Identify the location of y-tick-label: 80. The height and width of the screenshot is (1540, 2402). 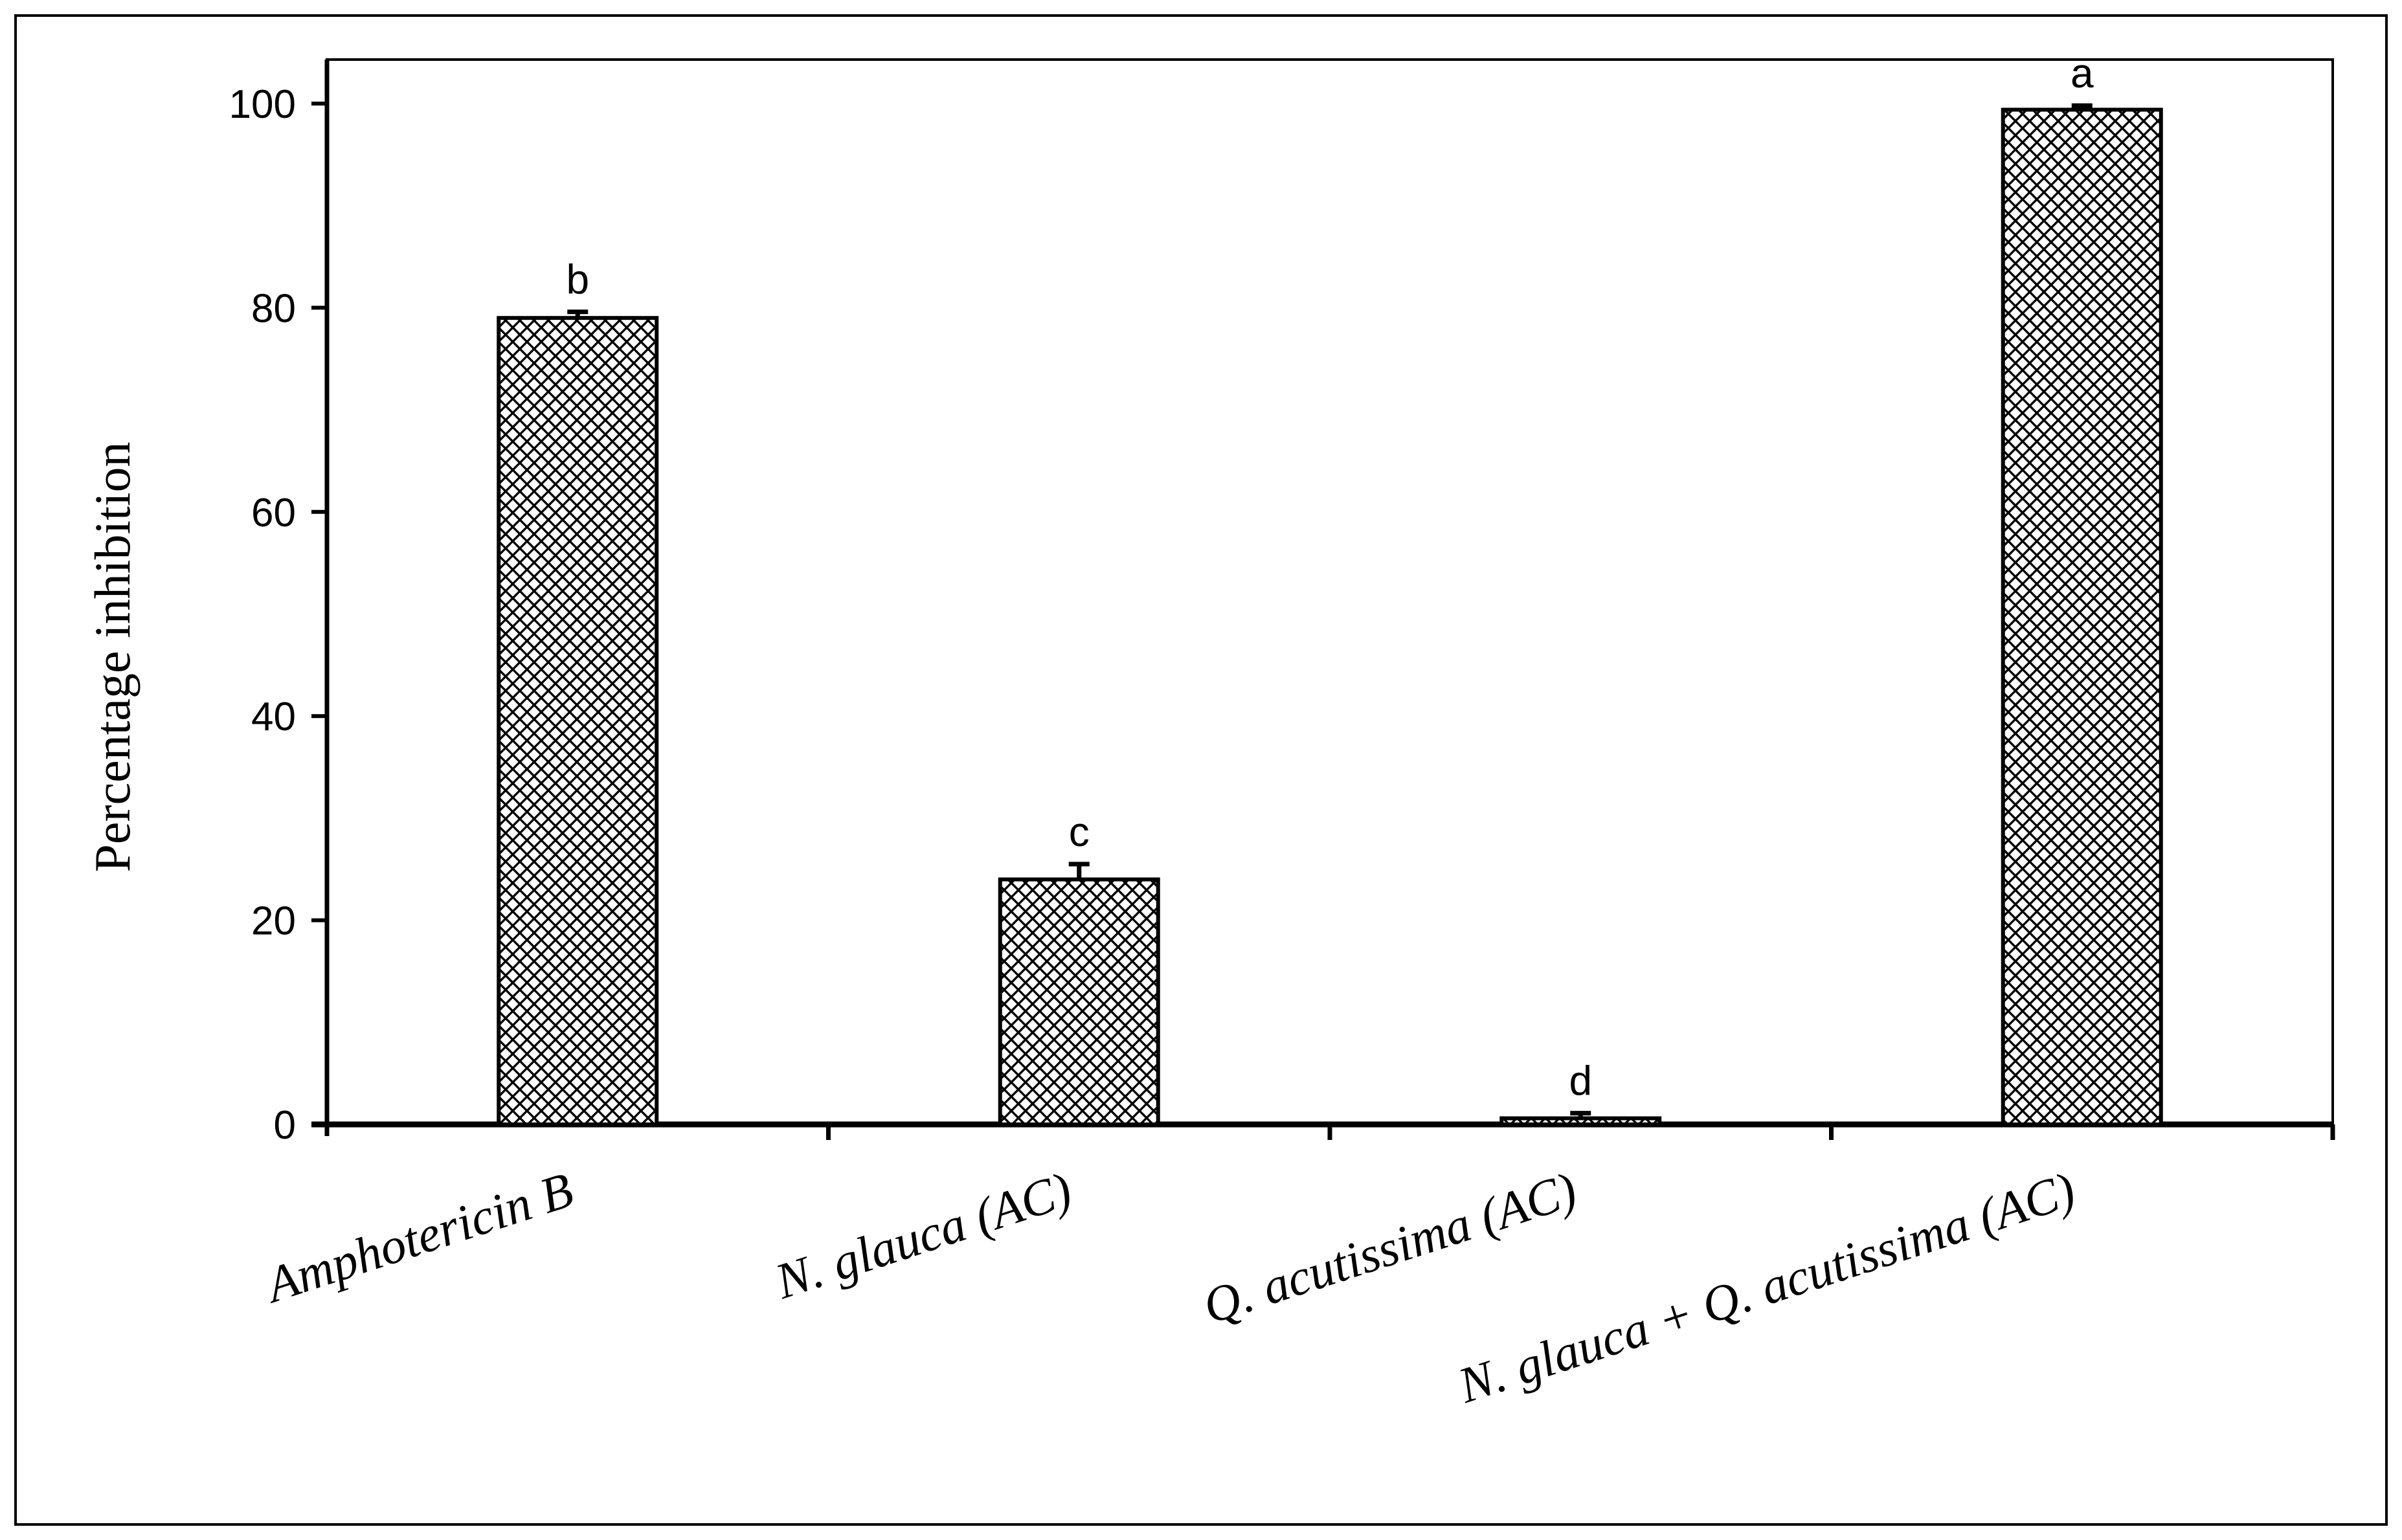
(273, 308).